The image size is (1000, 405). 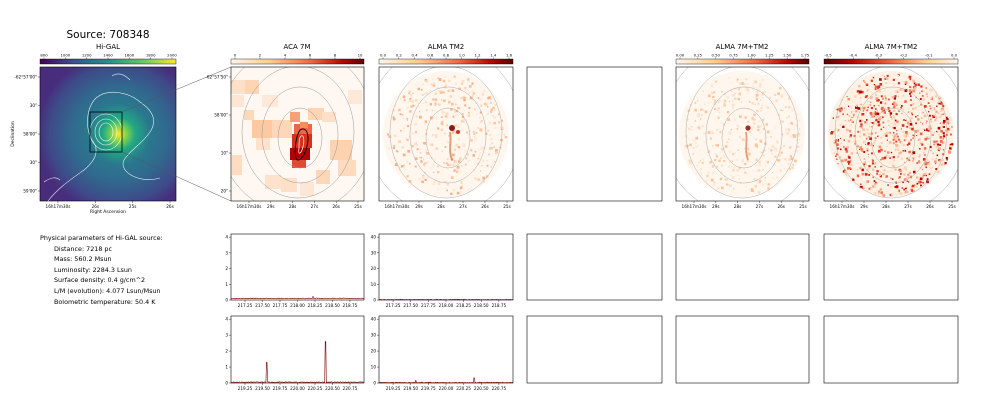 I want to click on param-bolometric-temperature: Bolometric temperature: 50.4 K, so click(x=105, y=301).